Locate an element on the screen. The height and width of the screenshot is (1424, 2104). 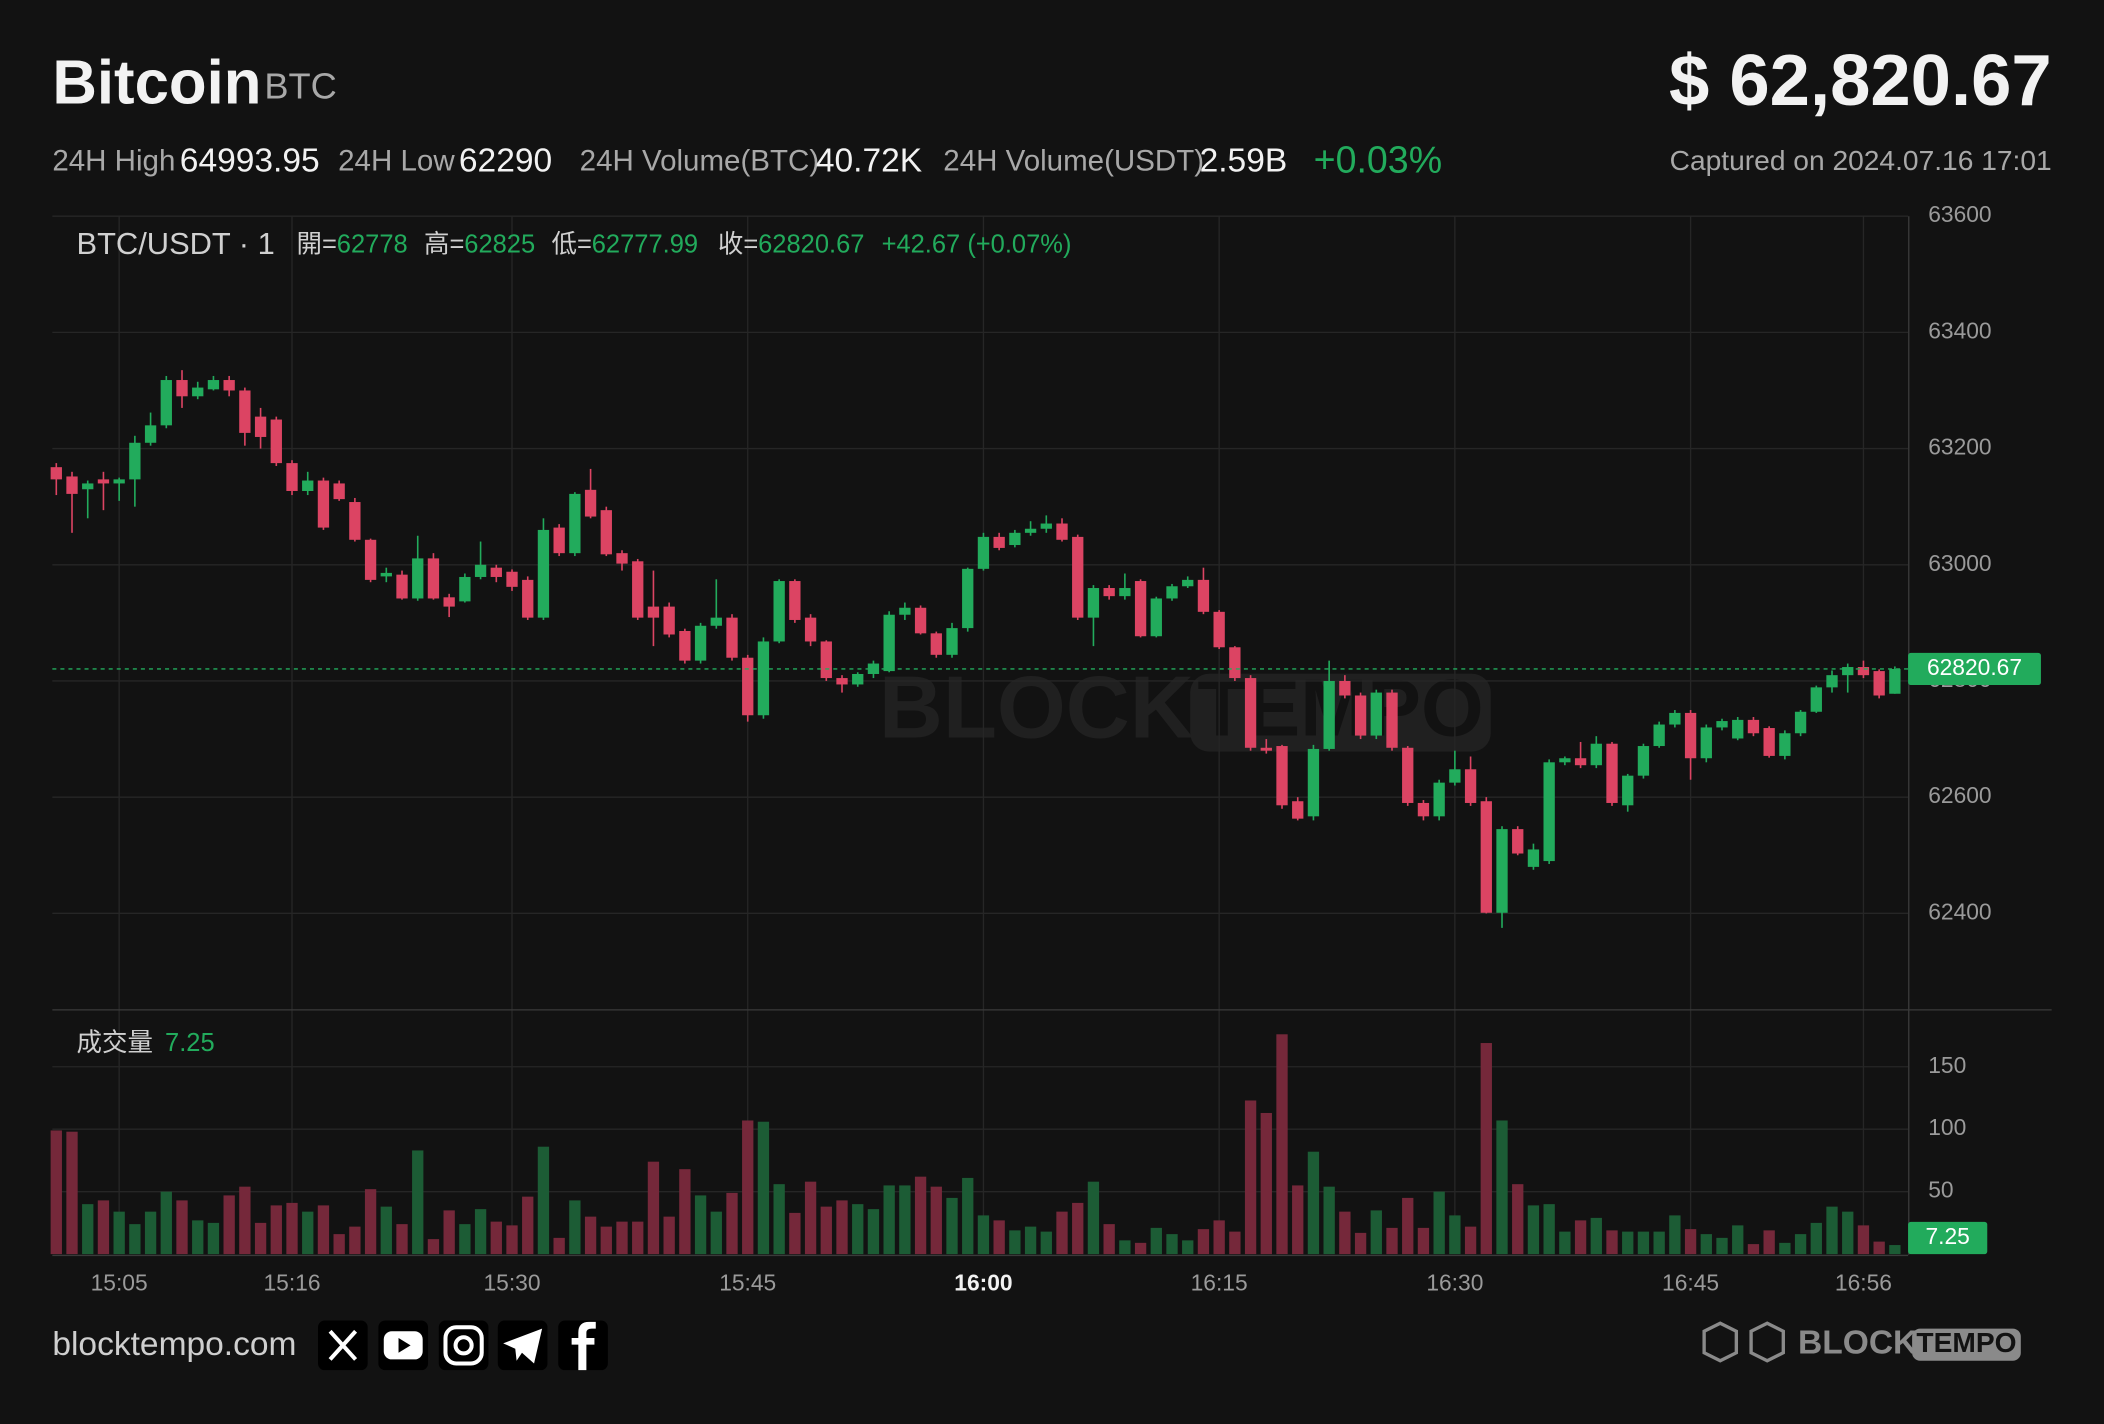
instagram-lens is located at coordinates (463, 1345).